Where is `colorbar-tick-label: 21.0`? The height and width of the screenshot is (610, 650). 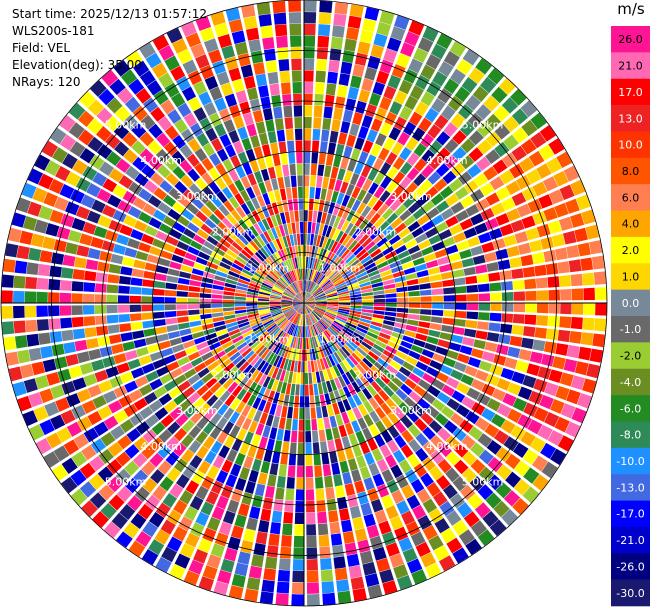 colorbar-tick-label: 21.0 is located at coordinates (630, 66).